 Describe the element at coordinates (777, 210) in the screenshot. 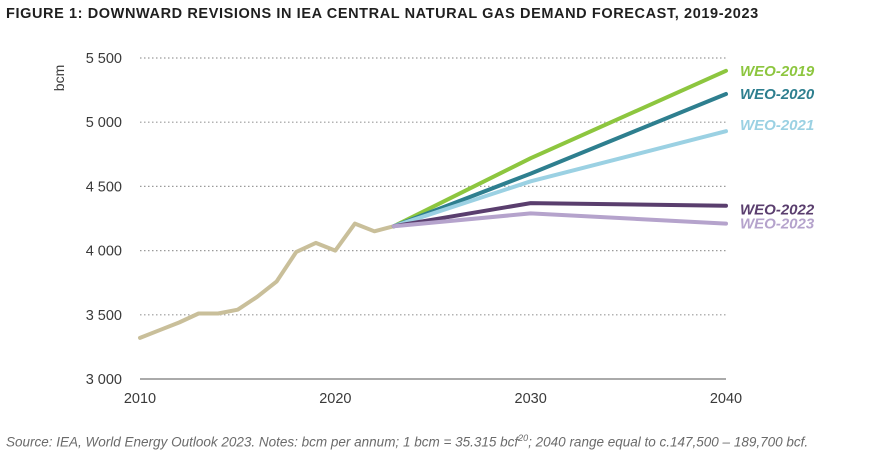

I see `series-label-weo-2022: WEO-2022` at that location.